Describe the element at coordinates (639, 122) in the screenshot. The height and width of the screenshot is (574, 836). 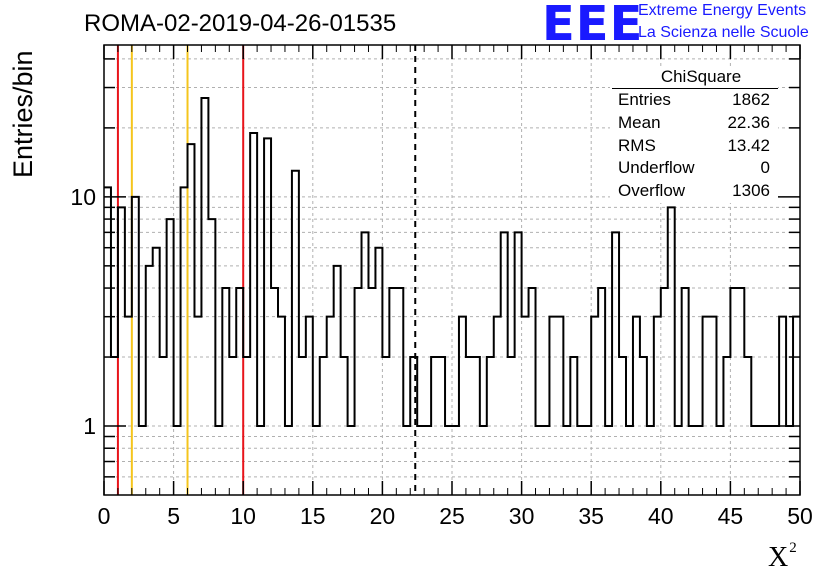
I see `stats-label: Mean` at that location.